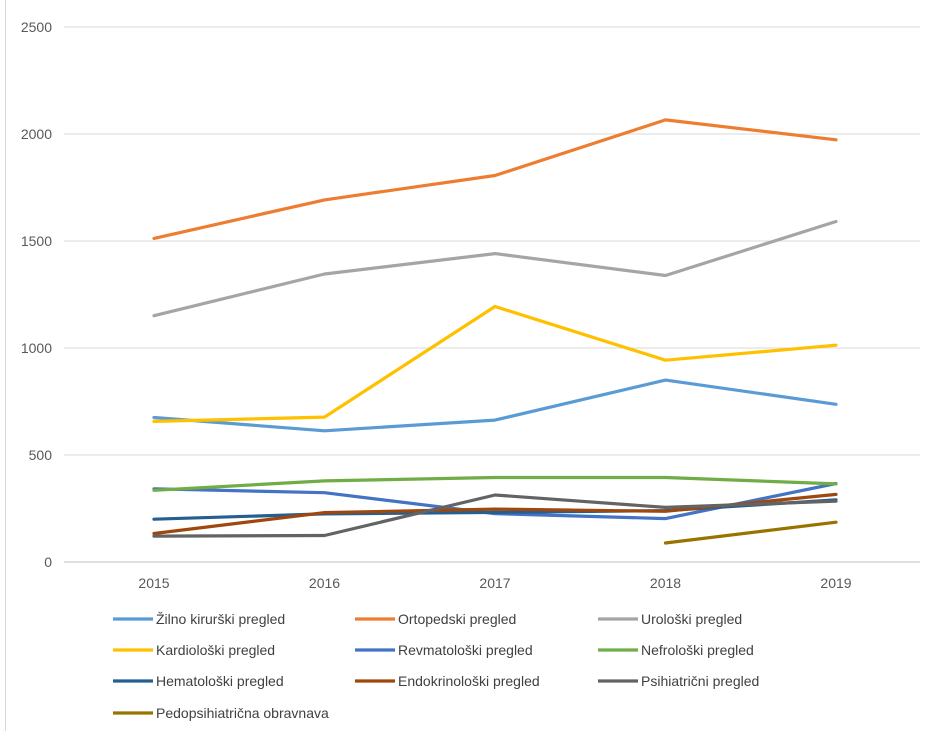 This screenshot has height=736, width=927. I want to click on y-tick-label: 500, so click(41, 455).